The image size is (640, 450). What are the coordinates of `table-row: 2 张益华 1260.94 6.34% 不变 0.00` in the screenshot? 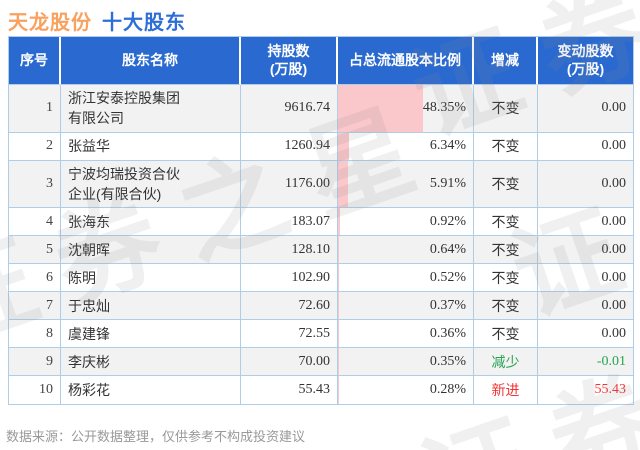 It's located at (321, 146).